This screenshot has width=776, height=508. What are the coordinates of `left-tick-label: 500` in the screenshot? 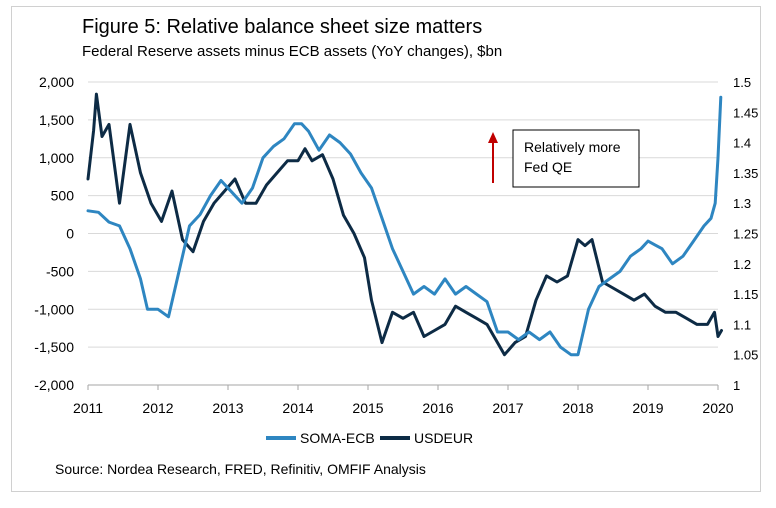 It's located at (63, 196).